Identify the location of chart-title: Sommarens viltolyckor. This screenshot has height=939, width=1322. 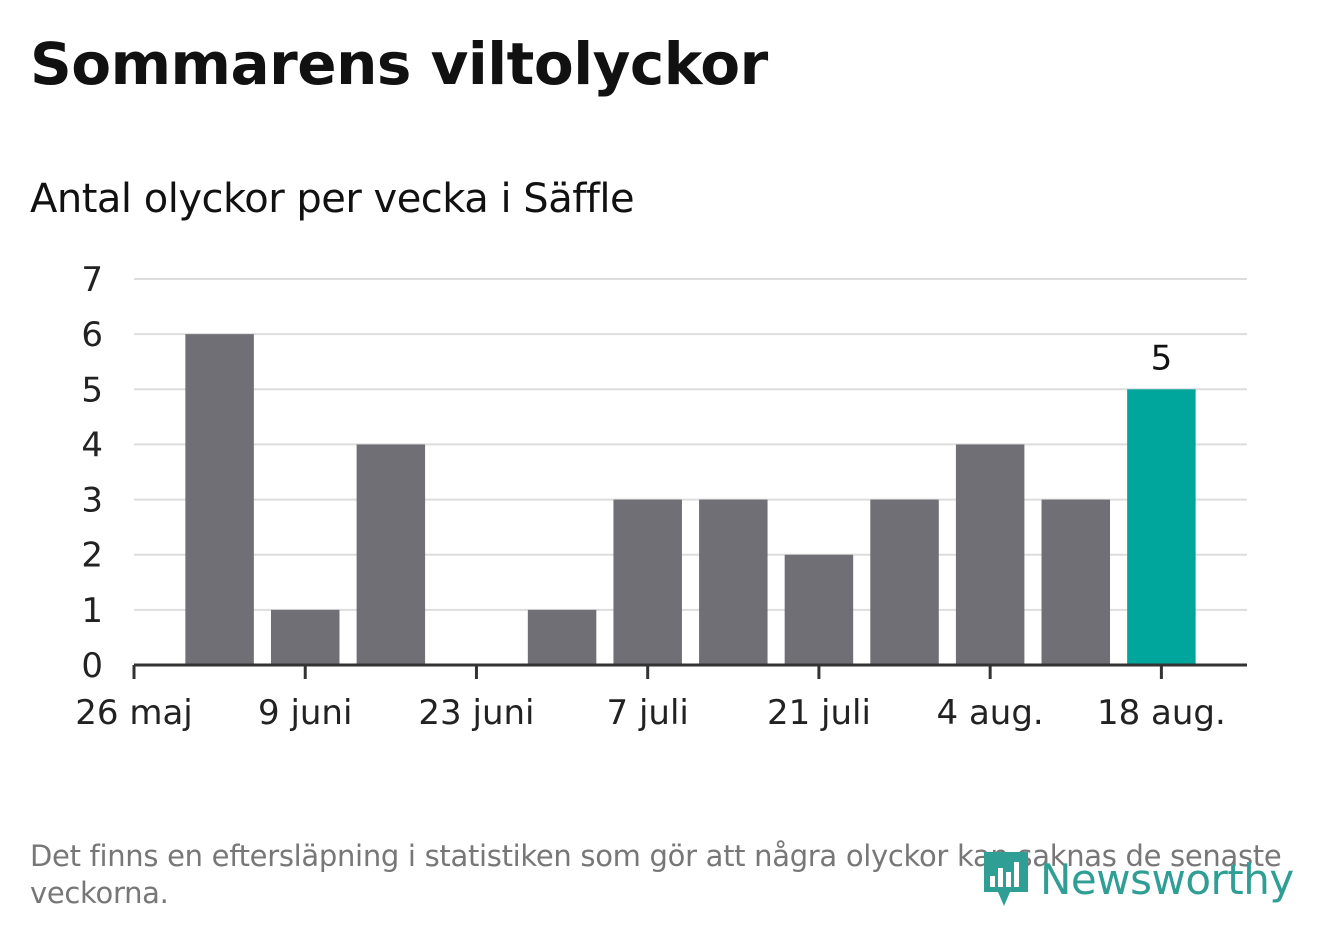
(399, 64).